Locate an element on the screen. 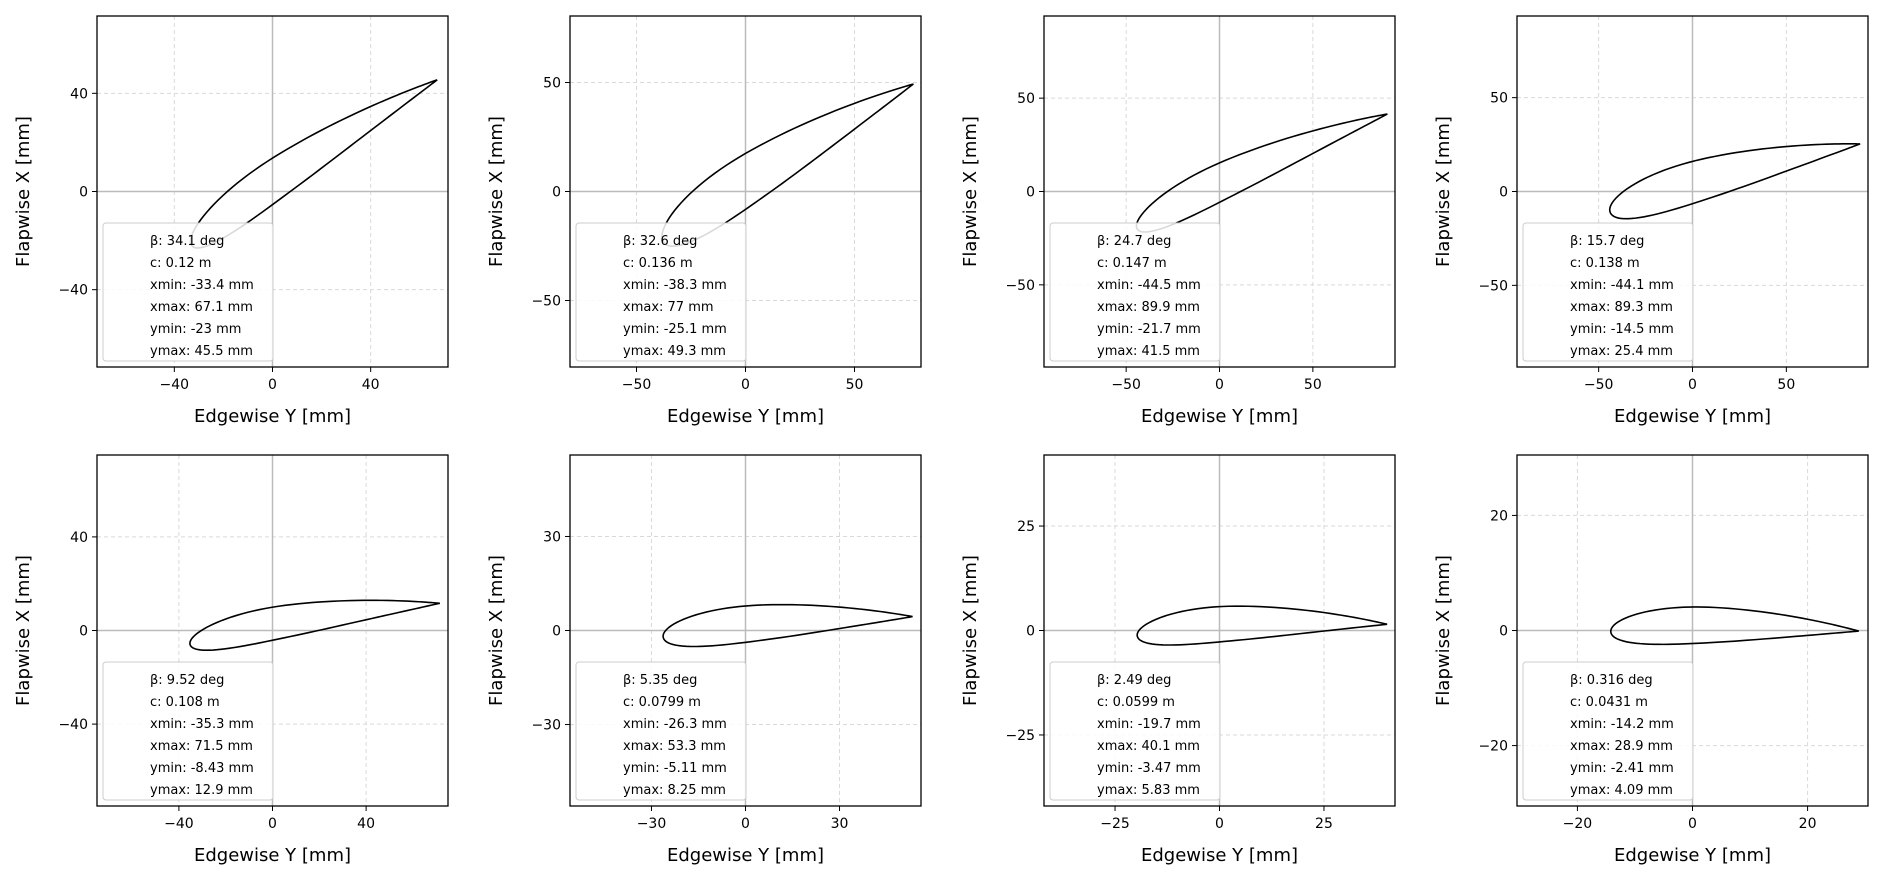  legend-entry: ymin: -5.11 mm is located at coordinates (675, 768).